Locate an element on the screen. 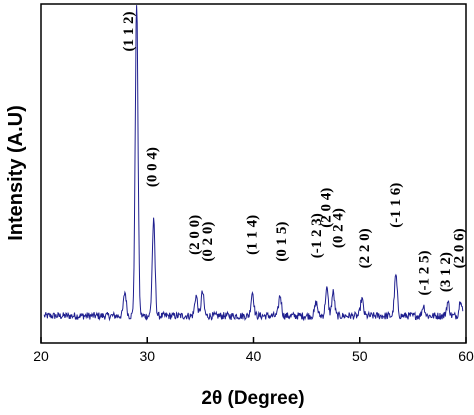  peak-label: (0 2 0) is located at coordinates (208, 242).